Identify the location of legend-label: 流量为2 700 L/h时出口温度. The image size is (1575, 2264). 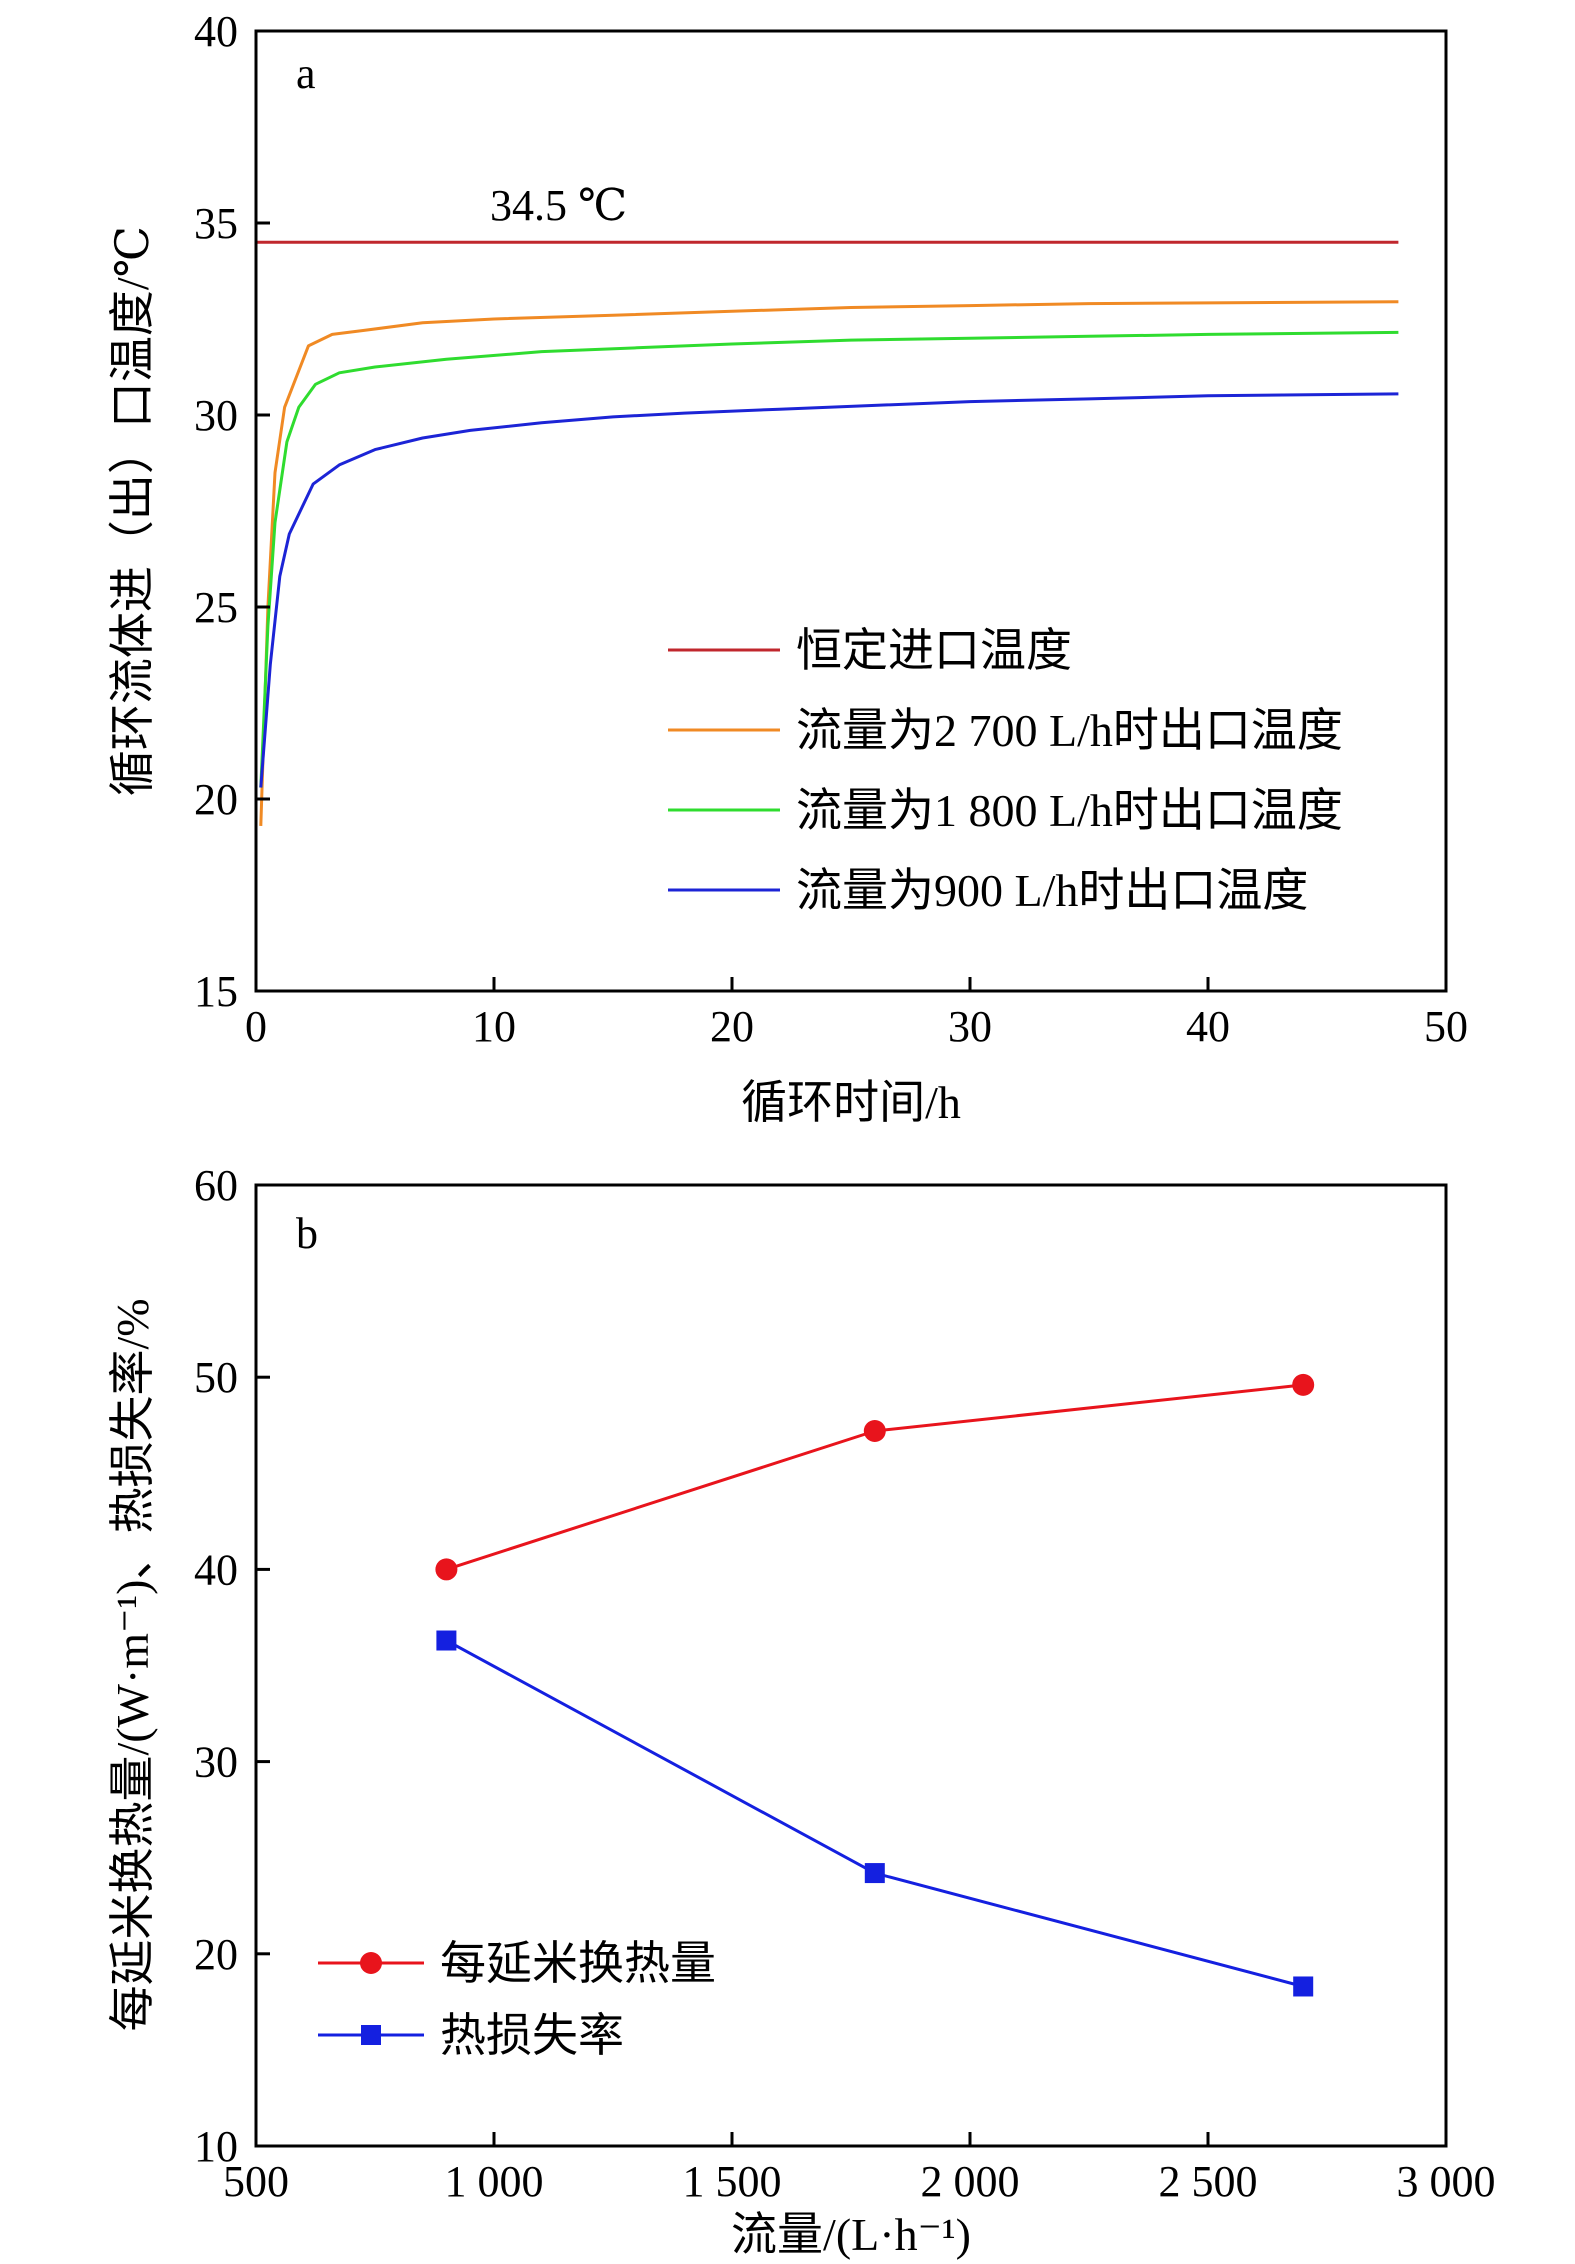
(1069, 730).